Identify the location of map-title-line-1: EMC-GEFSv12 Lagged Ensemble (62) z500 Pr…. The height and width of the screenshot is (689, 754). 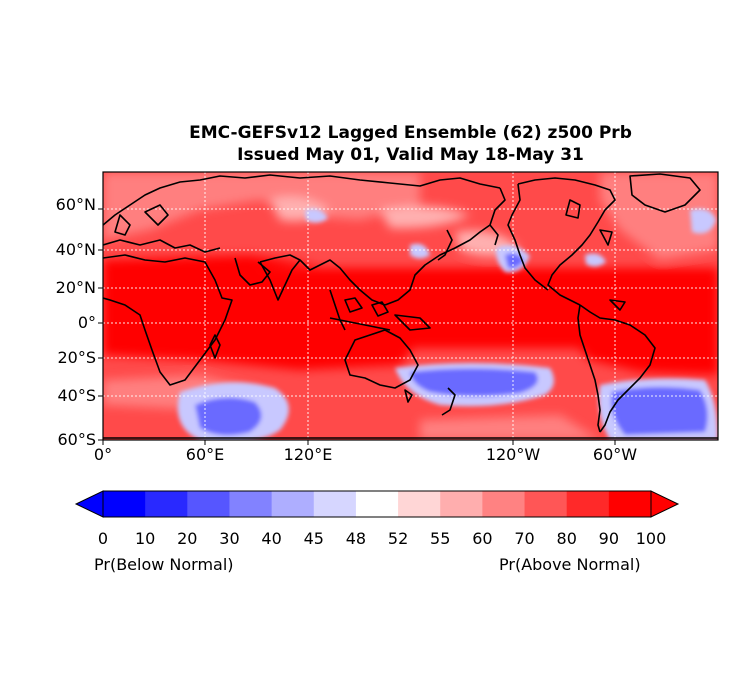
(410, 133).